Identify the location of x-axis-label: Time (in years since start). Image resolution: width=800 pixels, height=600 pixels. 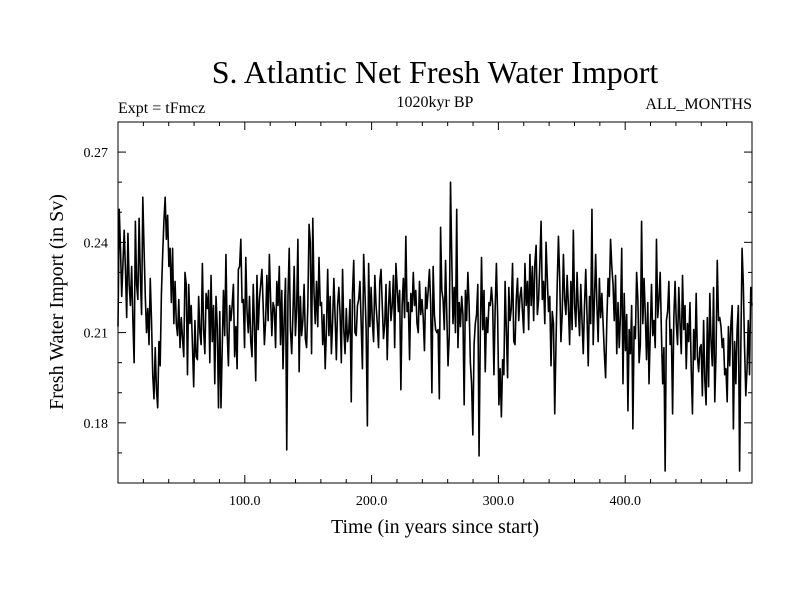
(435, 527).